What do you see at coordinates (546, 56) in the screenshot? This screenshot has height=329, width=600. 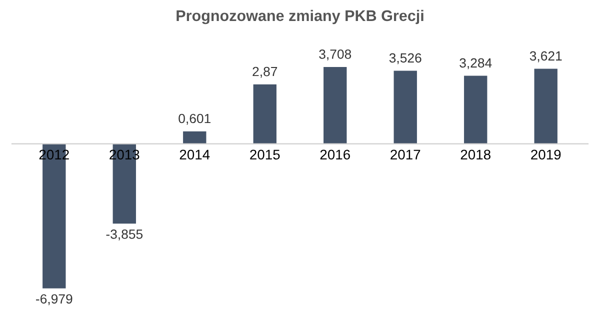 I see `data-label: 3,621` at bounding box center [546, 56].